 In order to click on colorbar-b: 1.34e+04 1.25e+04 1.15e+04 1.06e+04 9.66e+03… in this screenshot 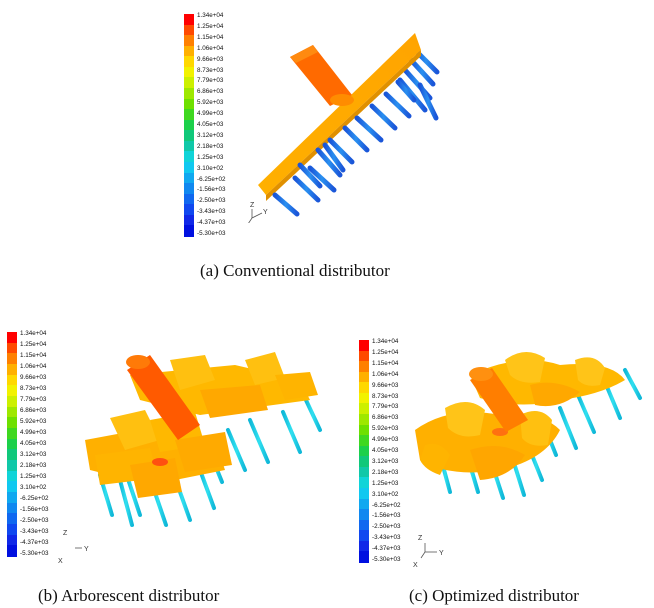, I will do `click(32, 443)`.